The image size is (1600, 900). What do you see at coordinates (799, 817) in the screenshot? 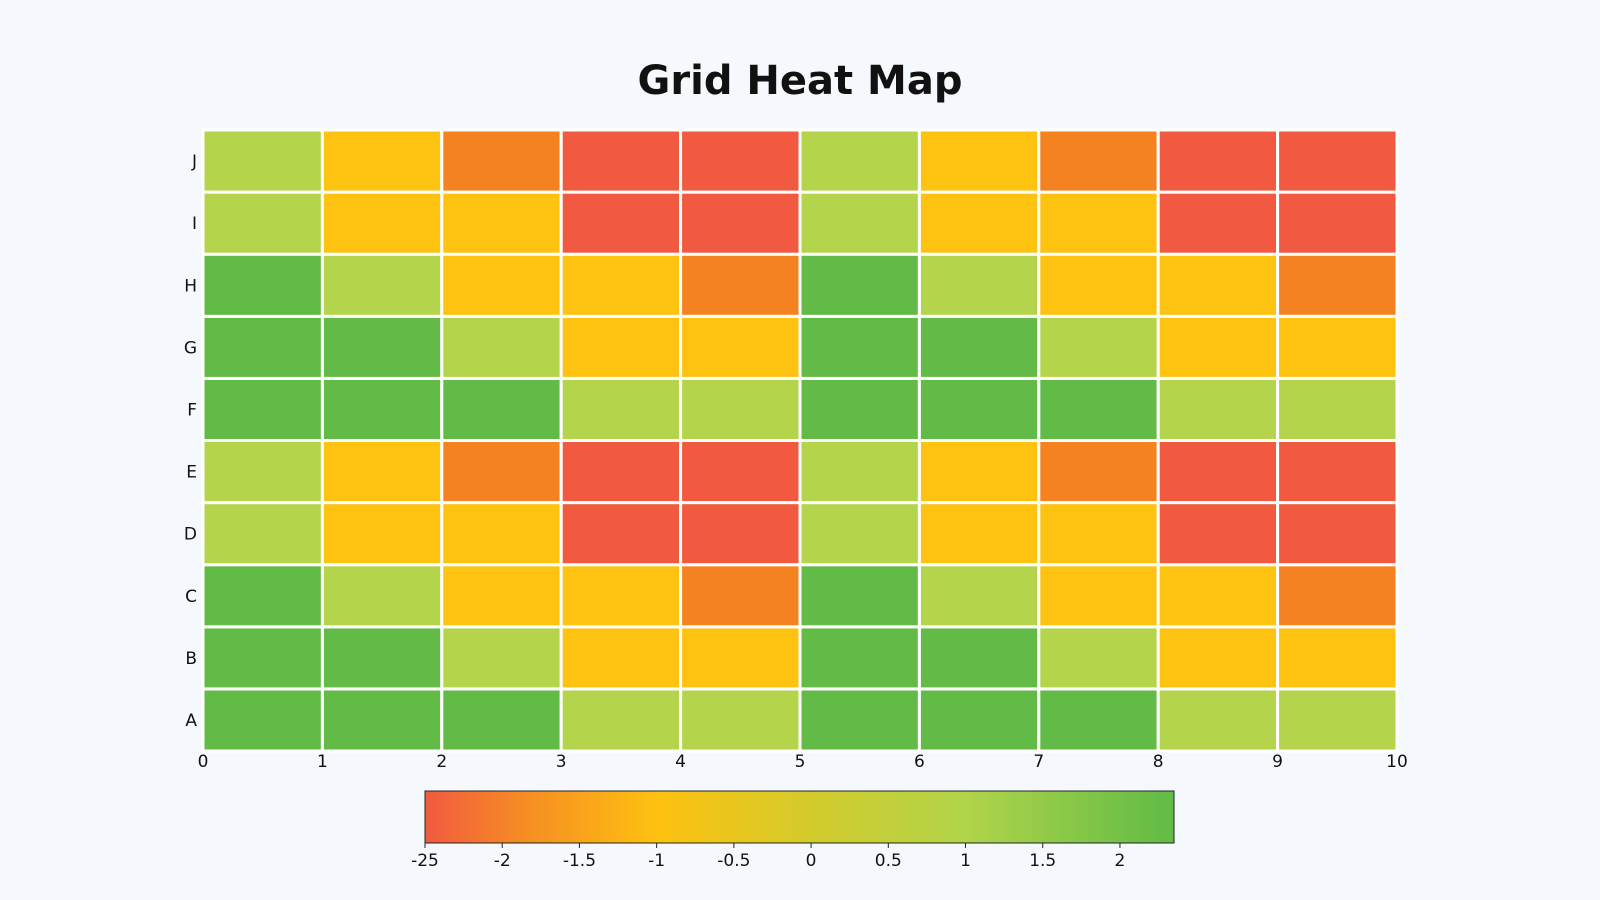
I see `colorbar` at bounding box center [799, 817].